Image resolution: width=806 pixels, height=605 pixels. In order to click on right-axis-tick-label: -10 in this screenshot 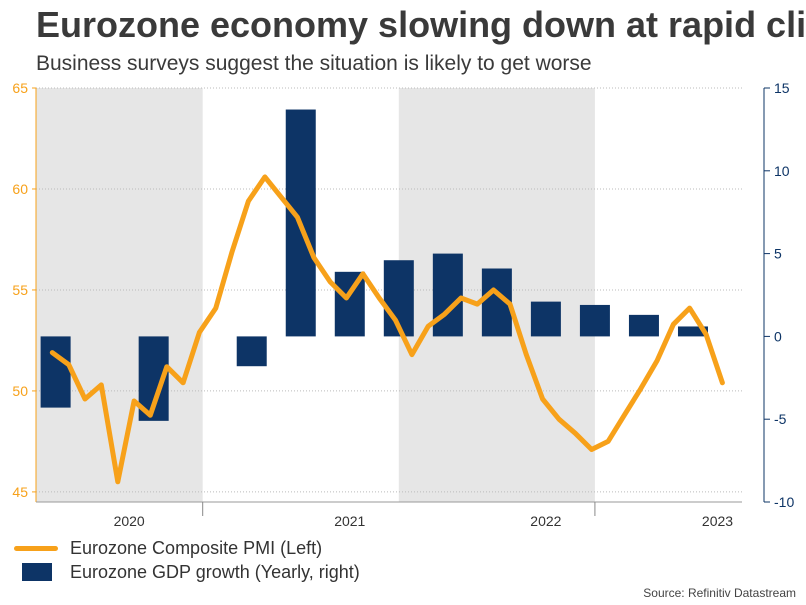, I will do `click(784, 502)`.